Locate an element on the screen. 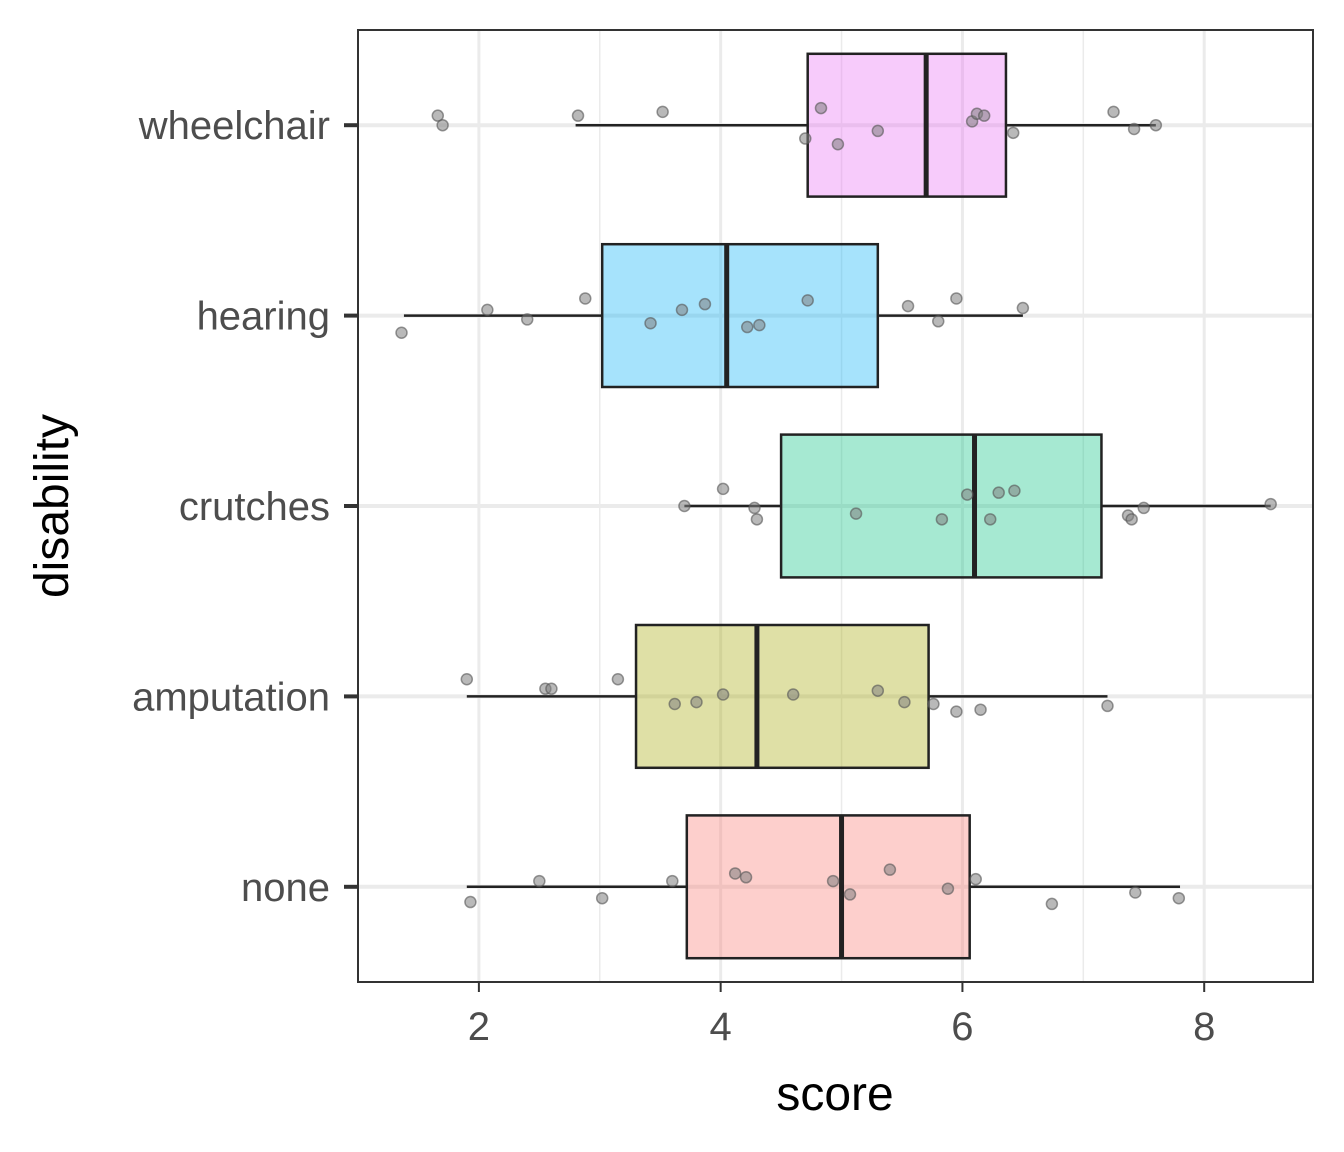 This screenshot has width=1344, height=1152. box-none is located at coordinates (823, 887).